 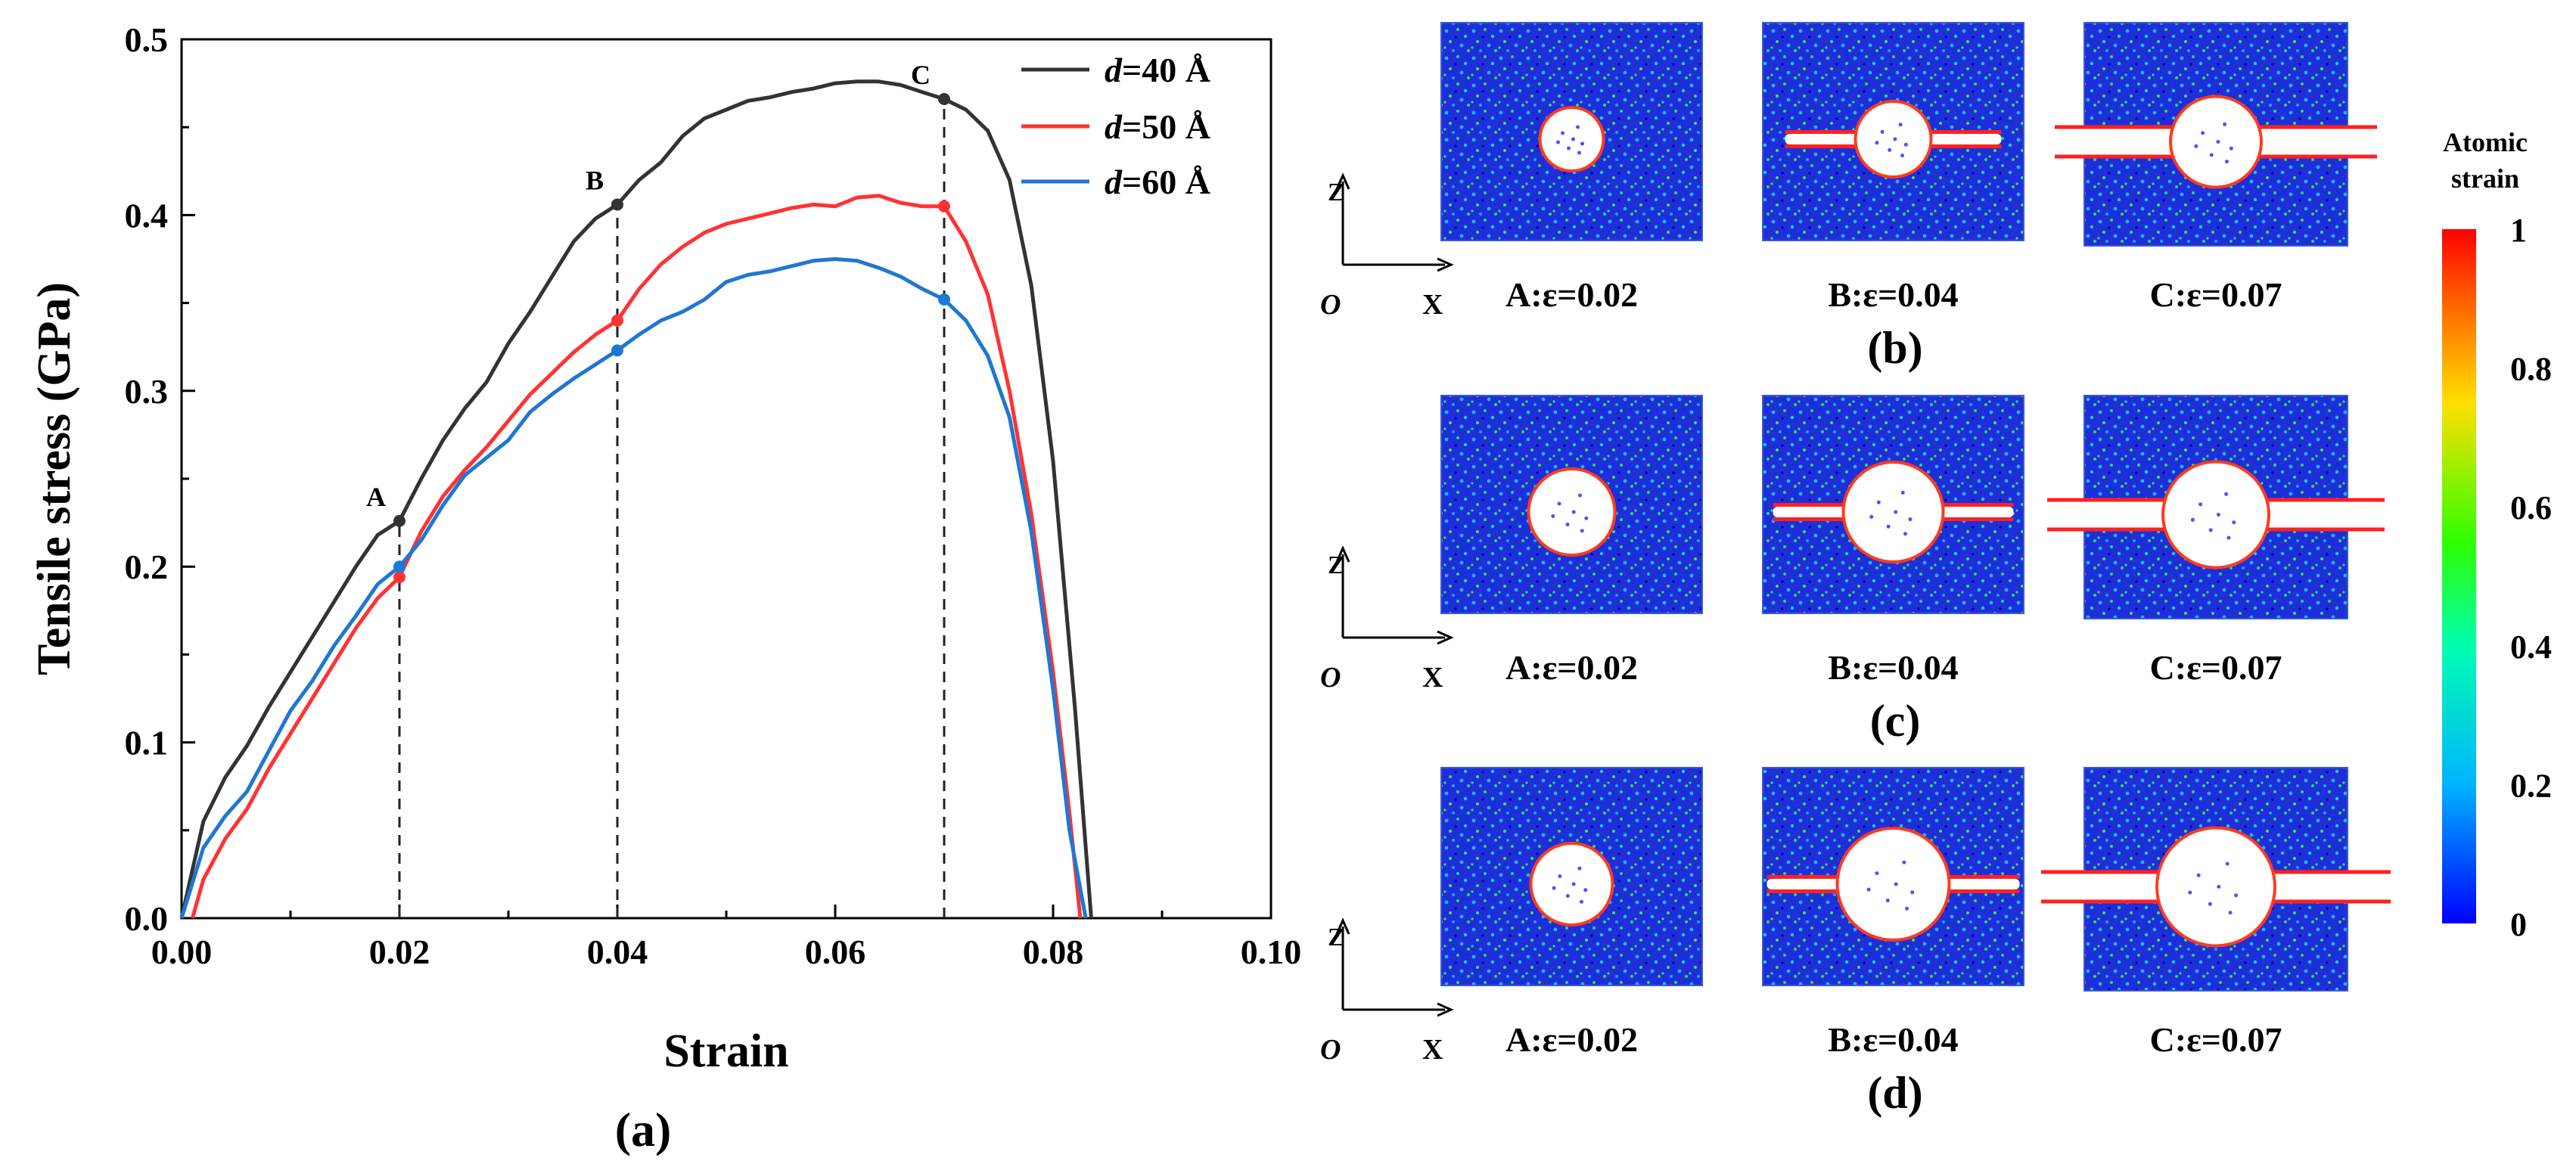 What do you see at coordinates (1157, 126) in the screenshot?
I see `legend-label-d50: d=50 Å` at bounding box center [1157, 126].